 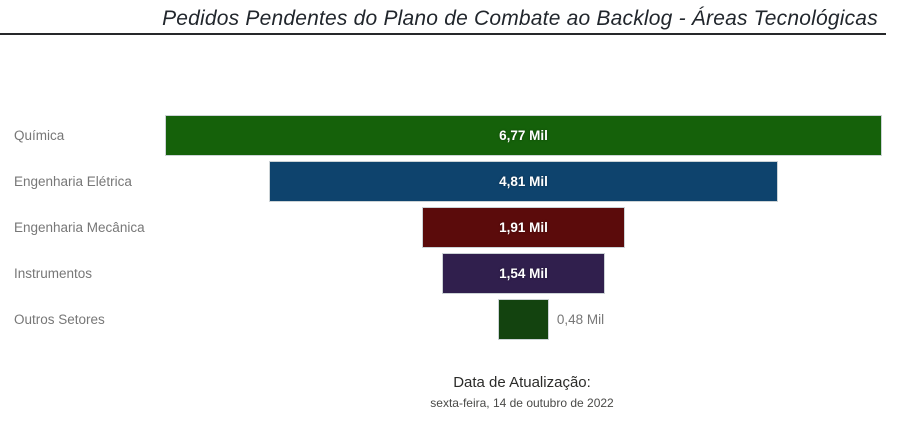 I want to click on category-label: Engenharia Mecânica, so click(x=79, y=227).